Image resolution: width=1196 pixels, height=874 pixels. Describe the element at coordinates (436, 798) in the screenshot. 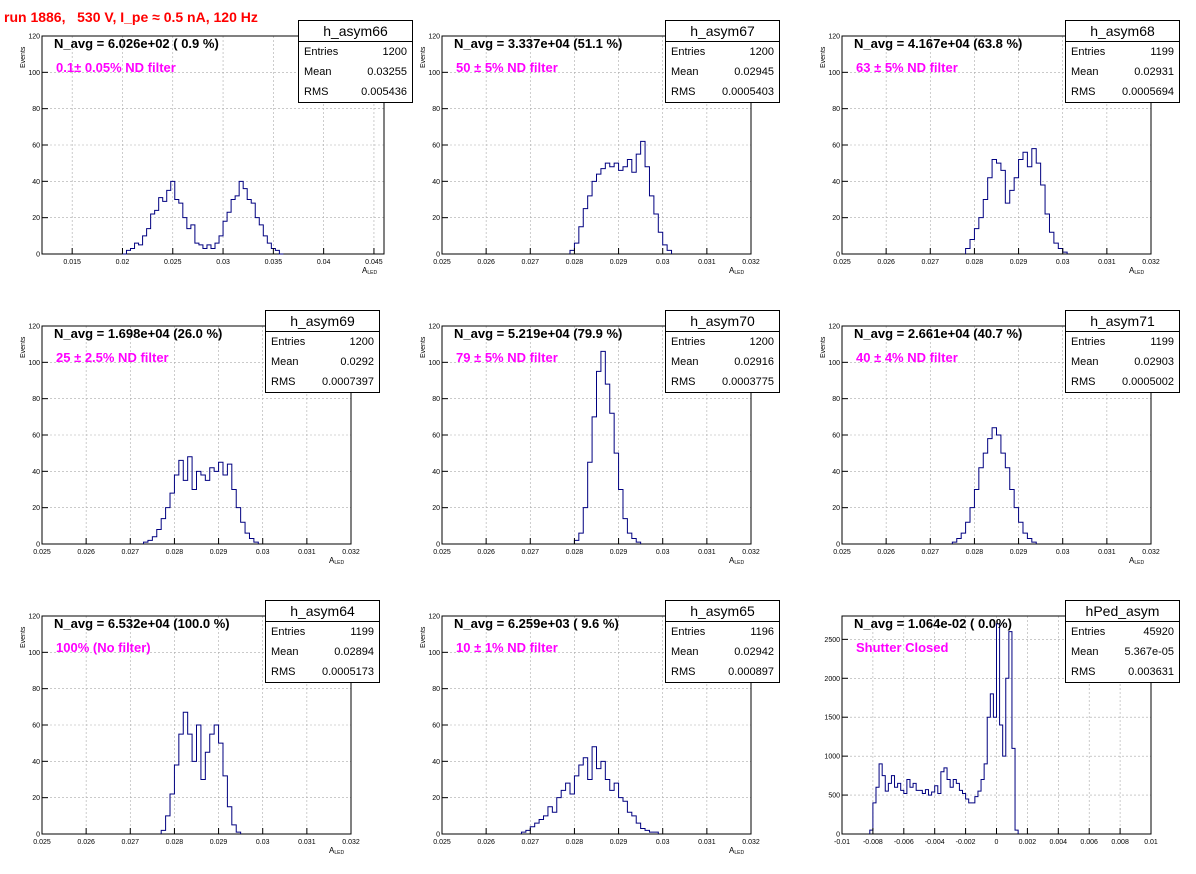

I see `y-tick-label: 20` at that location.